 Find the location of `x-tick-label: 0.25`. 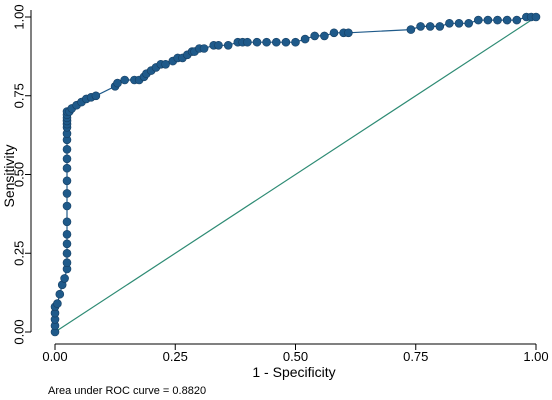

x-tick-label: 0.25 is located at coordinates (175, 356).